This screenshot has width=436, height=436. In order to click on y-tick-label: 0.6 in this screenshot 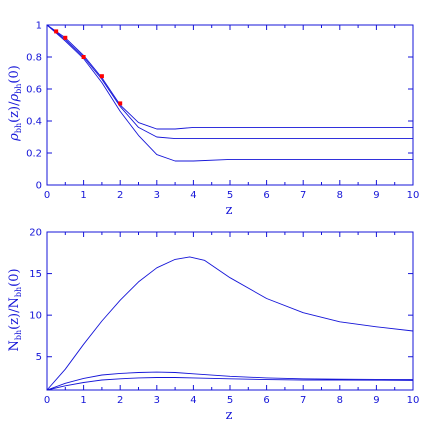, I will do `click(34, 90)`.